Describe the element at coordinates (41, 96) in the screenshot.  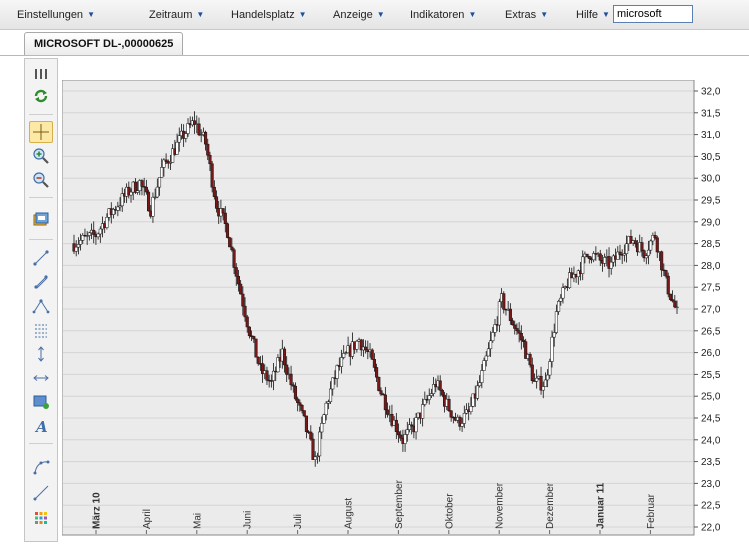
I see `refresh-icon` at that location.